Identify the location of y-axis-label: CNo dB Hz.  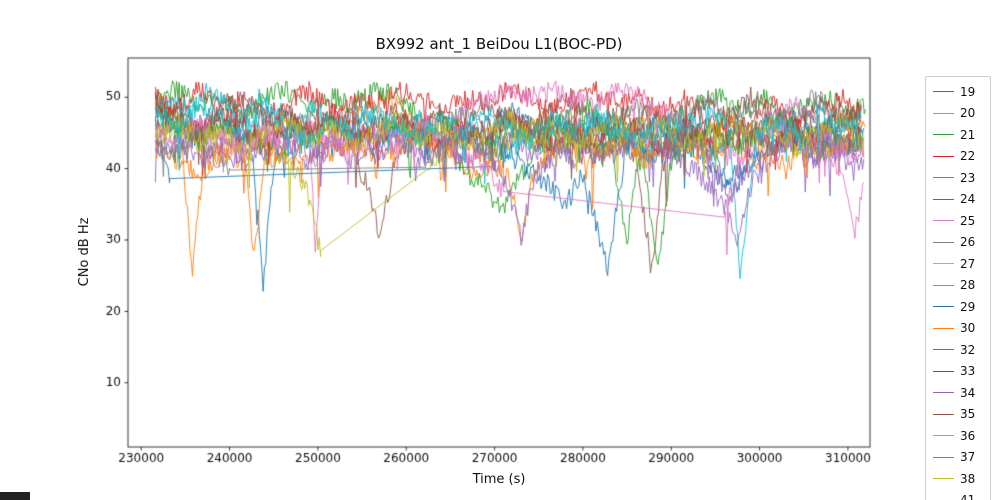
(84, 252).